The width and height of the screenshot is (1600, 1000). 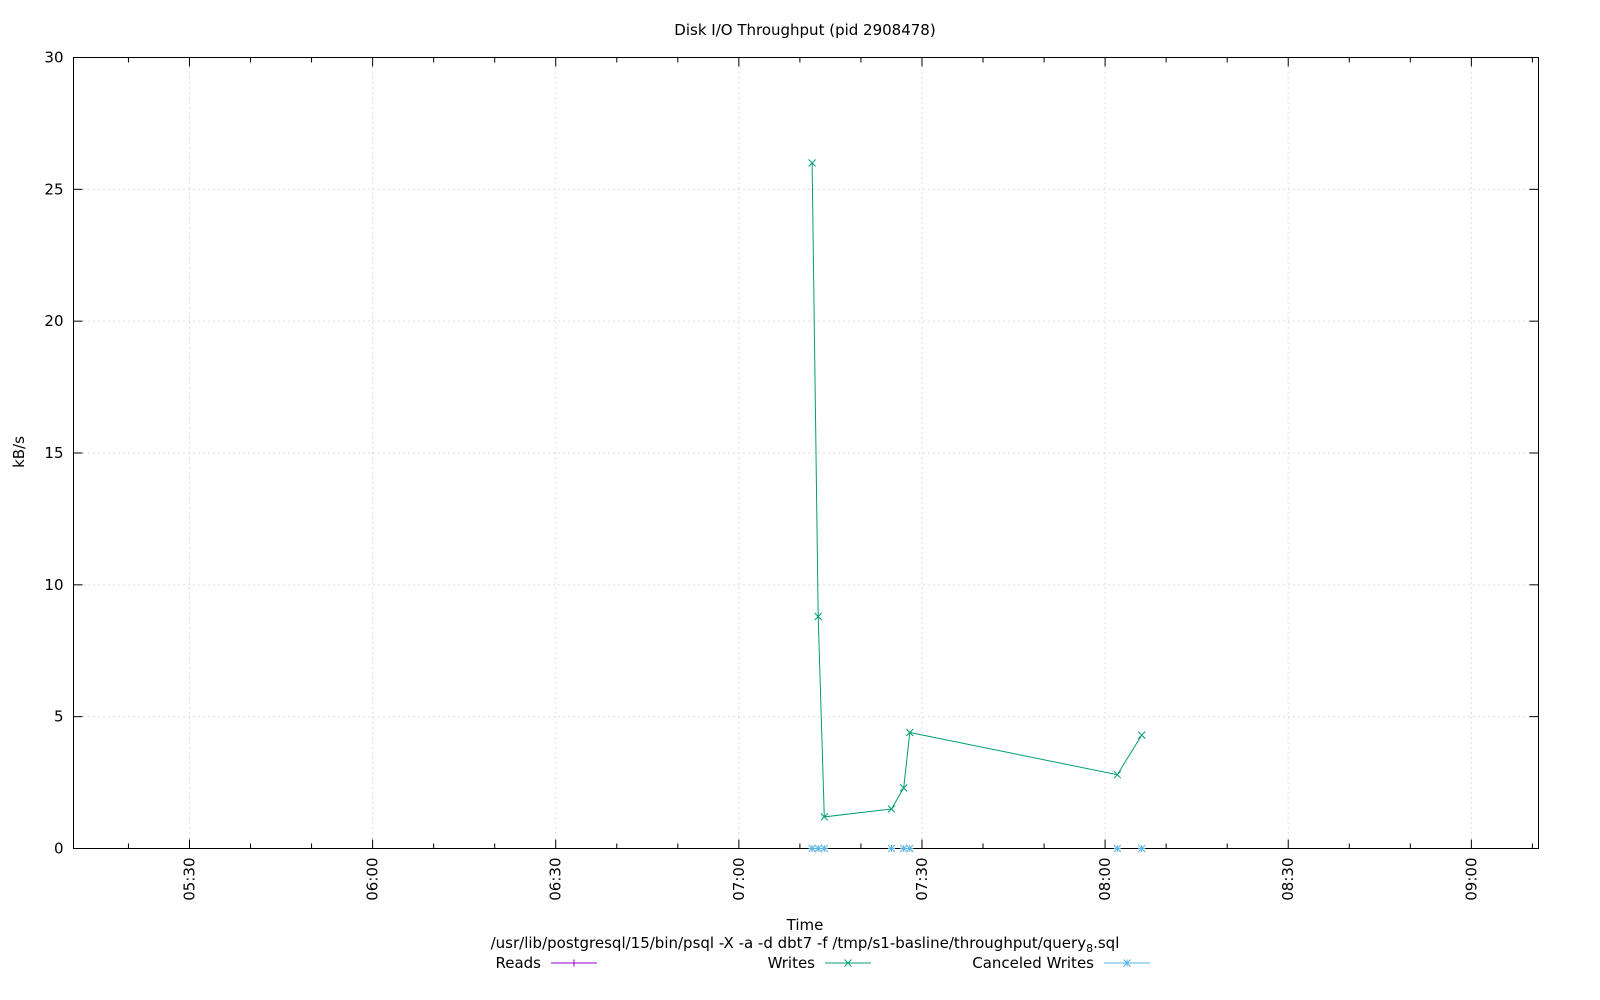 I want to click on x-tick-label: 07:30, so click(x=922, y=879).